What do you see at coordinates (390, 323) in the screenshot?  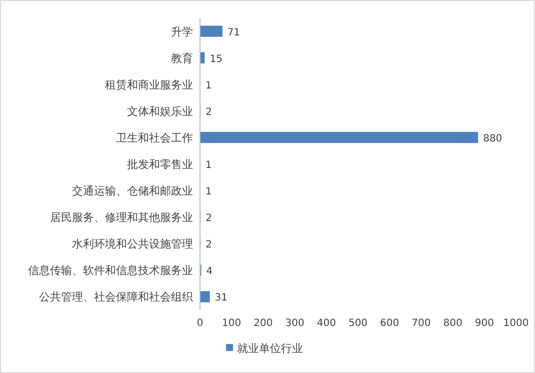 I see `x-tick-label: 600` at bounding box center [390, 323].